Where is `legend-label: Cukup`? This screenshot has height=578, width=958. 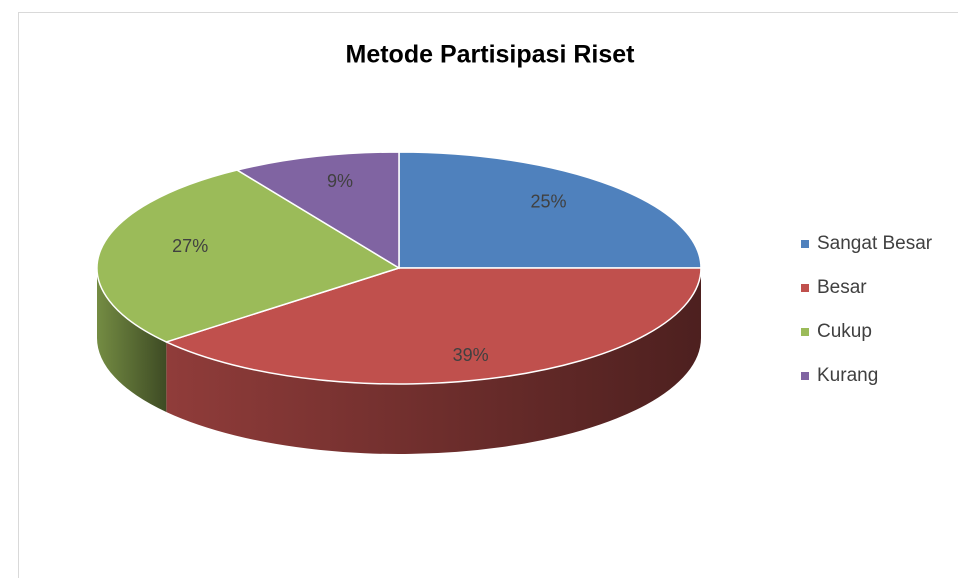
legend-label: Cukup is located at coordinates (844, 331).